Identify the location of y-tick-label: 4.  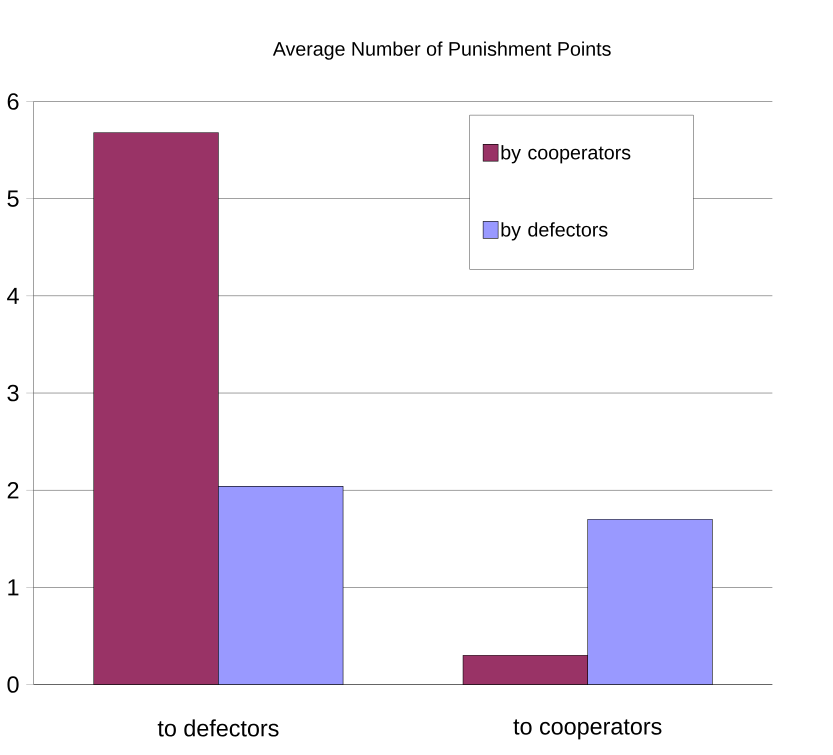
(13, 296).